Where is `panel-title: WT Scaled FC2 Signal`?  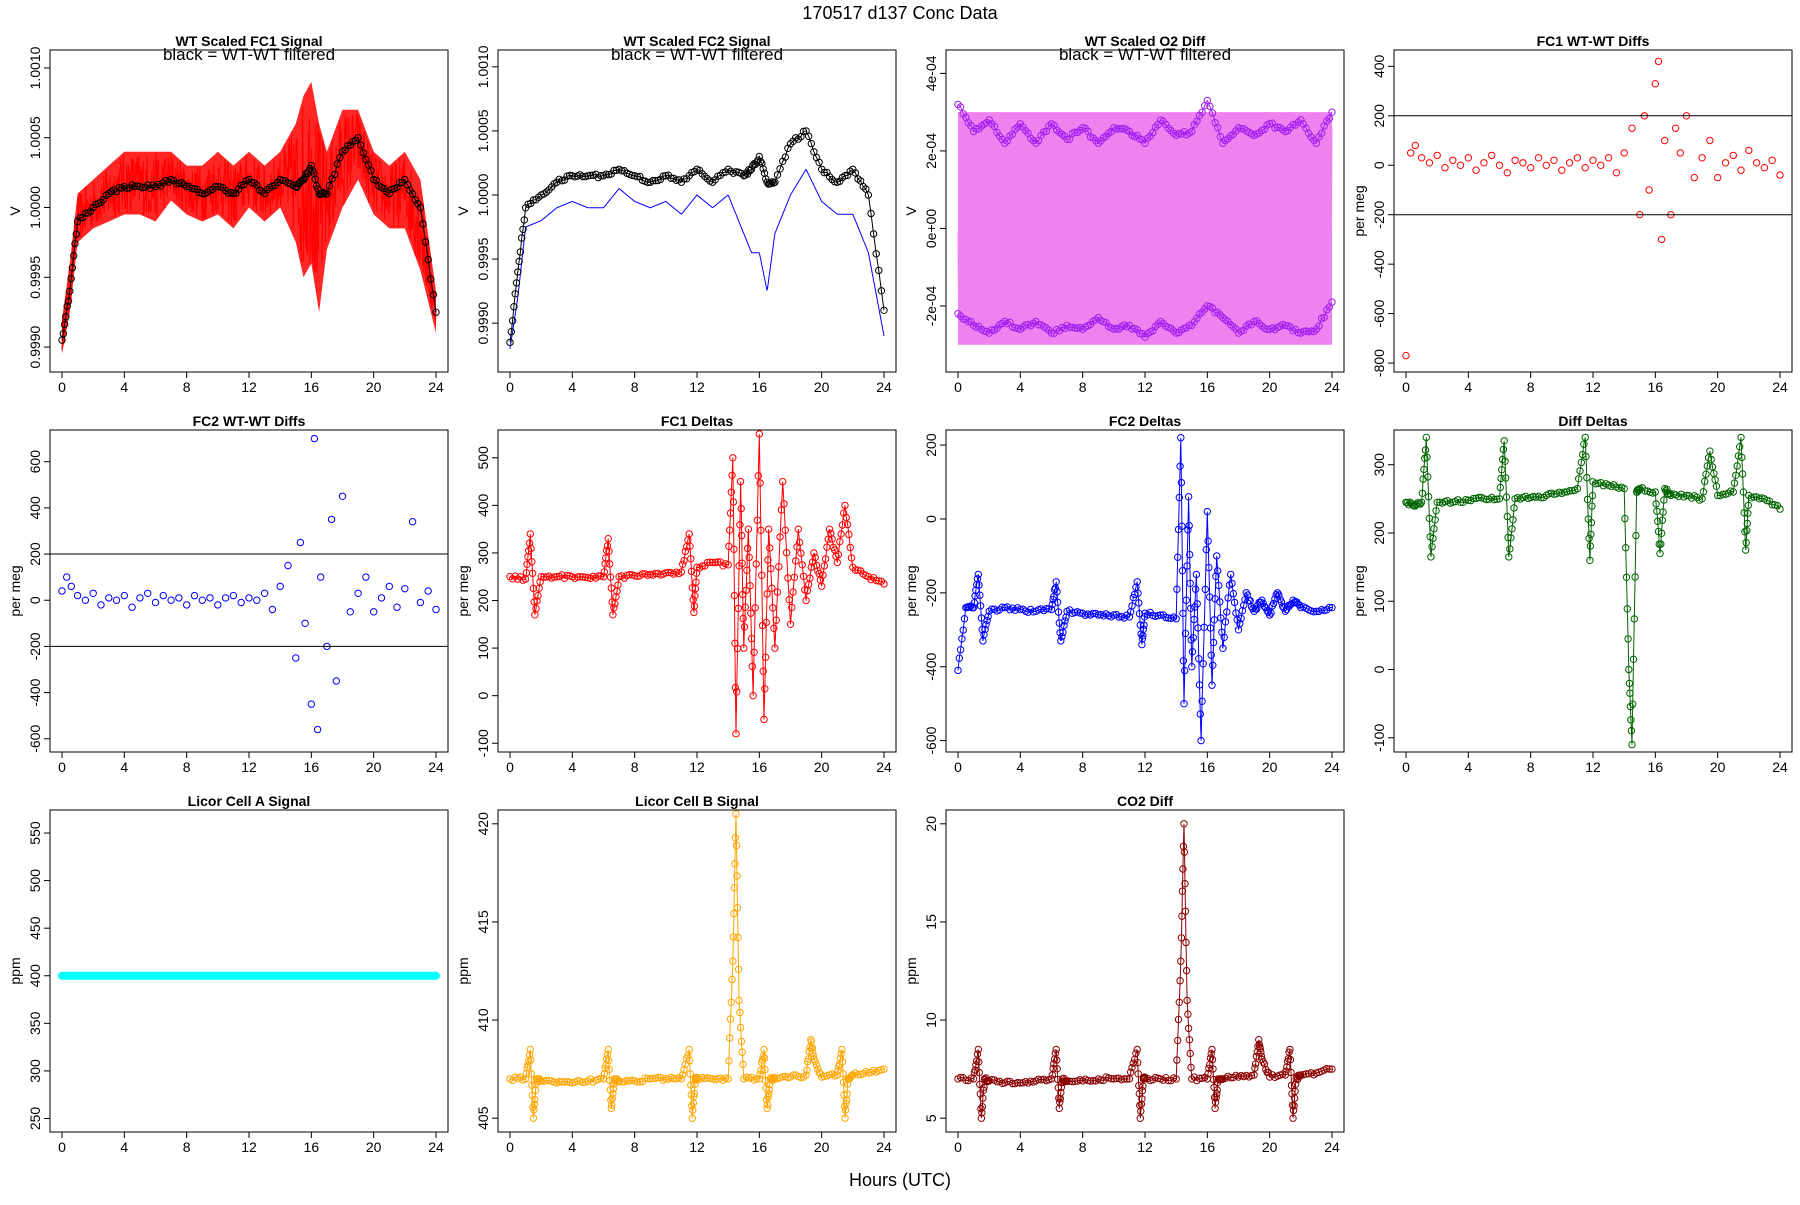
panel-title: WT Scaled FC2 Signal is located at coordinates (696, 41).